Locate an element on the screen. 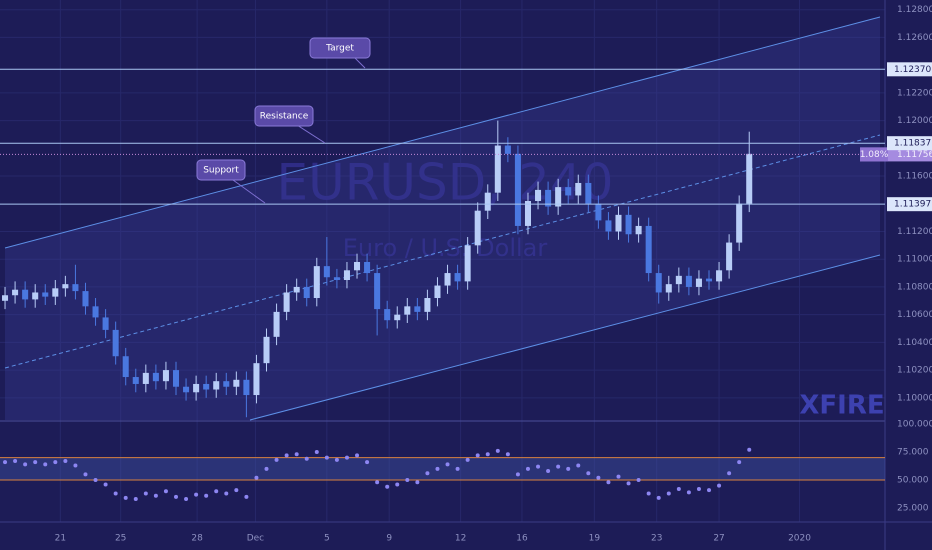 Image resolution: width=932 pixels, height=550 pixels. y-tick-label: 1.10000 is located at coordinates (914, 398).